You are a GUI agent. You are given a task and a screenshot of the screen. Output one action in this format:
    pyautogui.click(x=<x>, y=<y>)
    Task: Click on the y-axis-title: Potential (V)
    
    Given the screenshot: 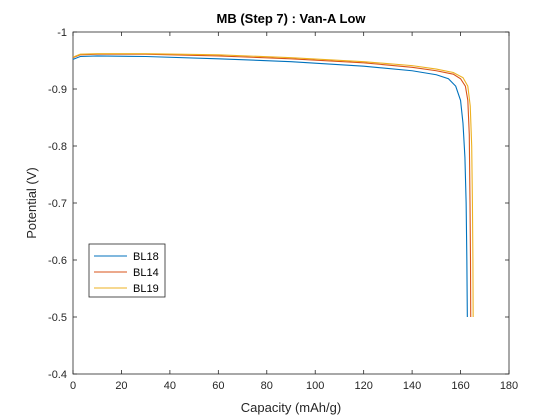 What is the action you would take?
    pyautogui.click(x=31, y=203)
    